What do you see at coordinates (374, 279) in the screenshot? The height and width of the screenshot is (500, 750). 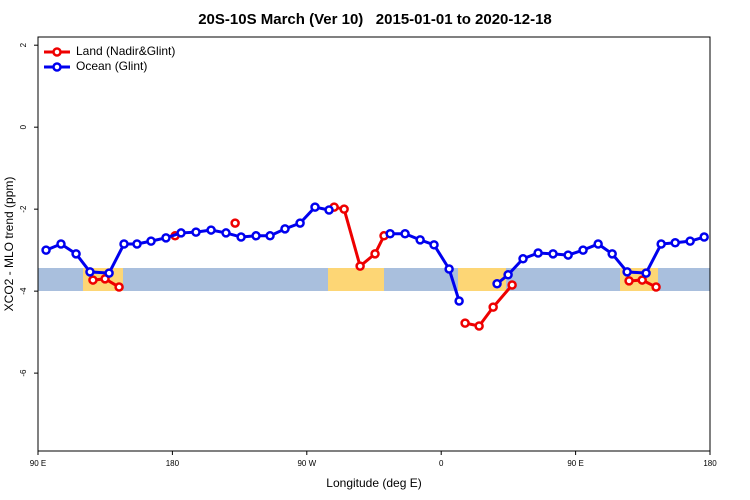 I see `land-ocean-strip` at bounding box center [374, 279].